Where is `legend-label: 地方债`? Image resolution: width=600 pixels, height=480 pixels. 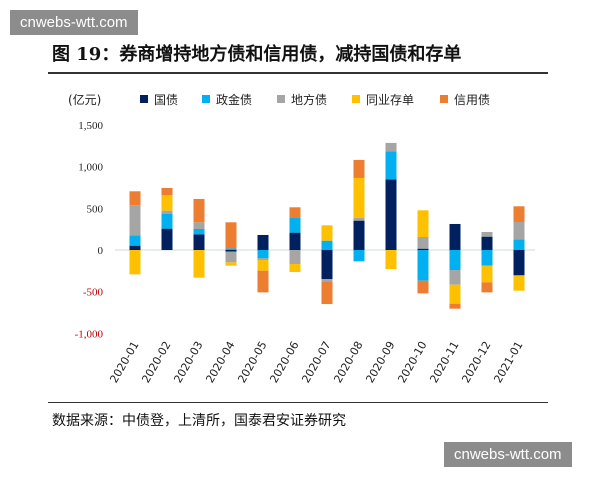 legend-label: 地方债 is located at coordinates (309, 99).